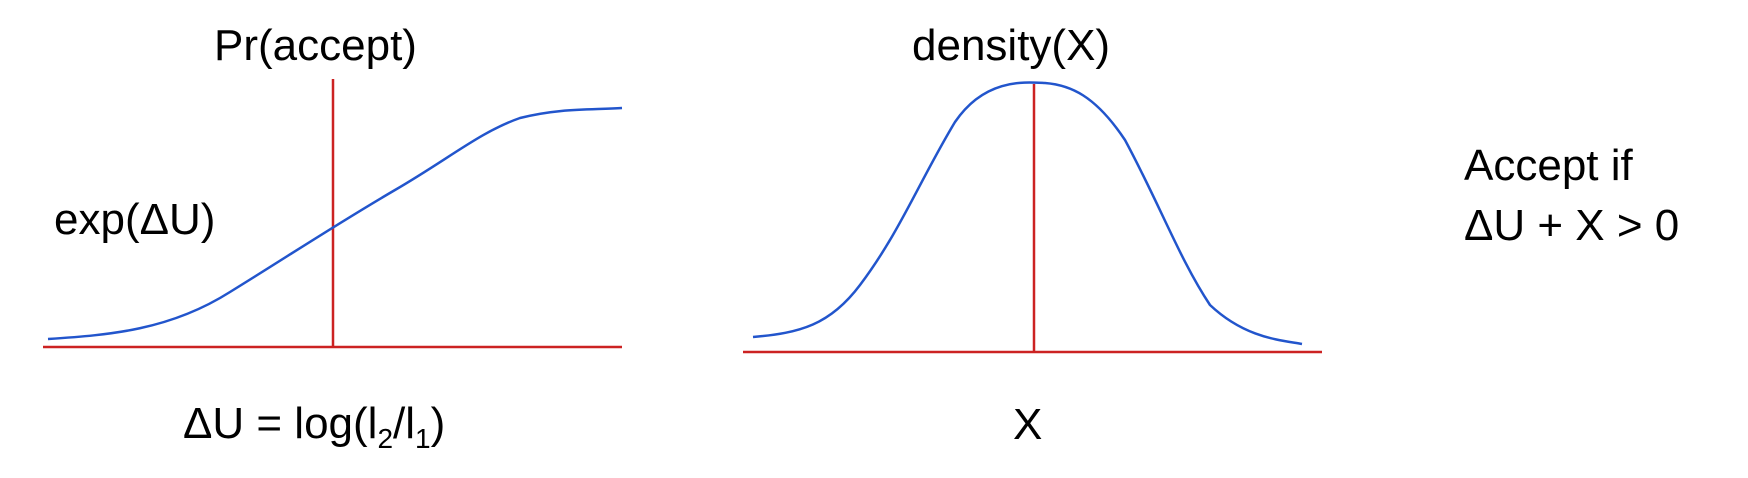 This screenshot has width=1748, height=478. I want to click on left-xlabel-subscript-1: 2, so click(385, 438).